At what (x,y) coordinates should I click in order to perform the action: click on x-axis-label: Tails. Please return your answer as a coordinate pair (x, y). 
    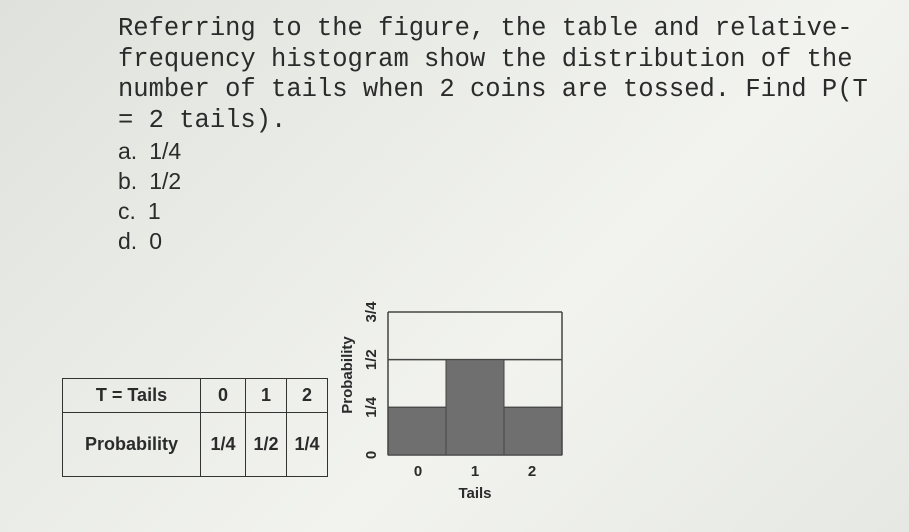
    Looking at the image, I should click on (474, 493).